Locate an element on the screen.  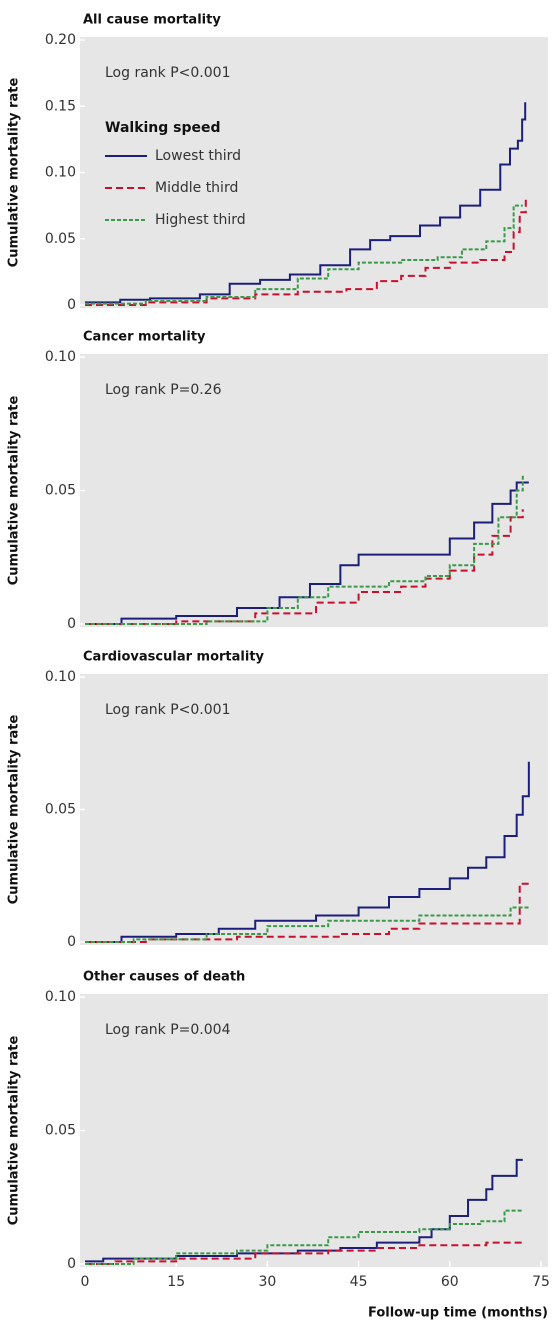
legend-label: Lowest third is located at coordinates (198, 156).